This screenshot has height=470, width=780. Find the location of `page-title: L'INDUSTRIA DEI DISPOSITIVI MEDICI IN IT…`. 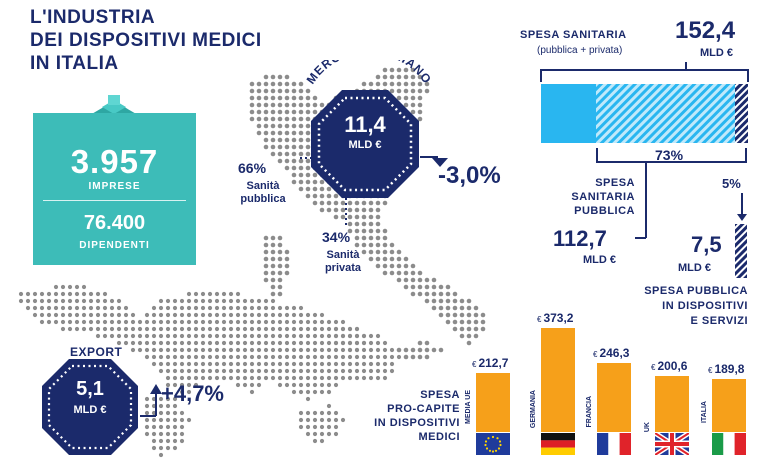

page-title: L'INDUSTRIA DEI DISPOSITIVI MEDICI IN IT… is located at coordinates (190, 40).